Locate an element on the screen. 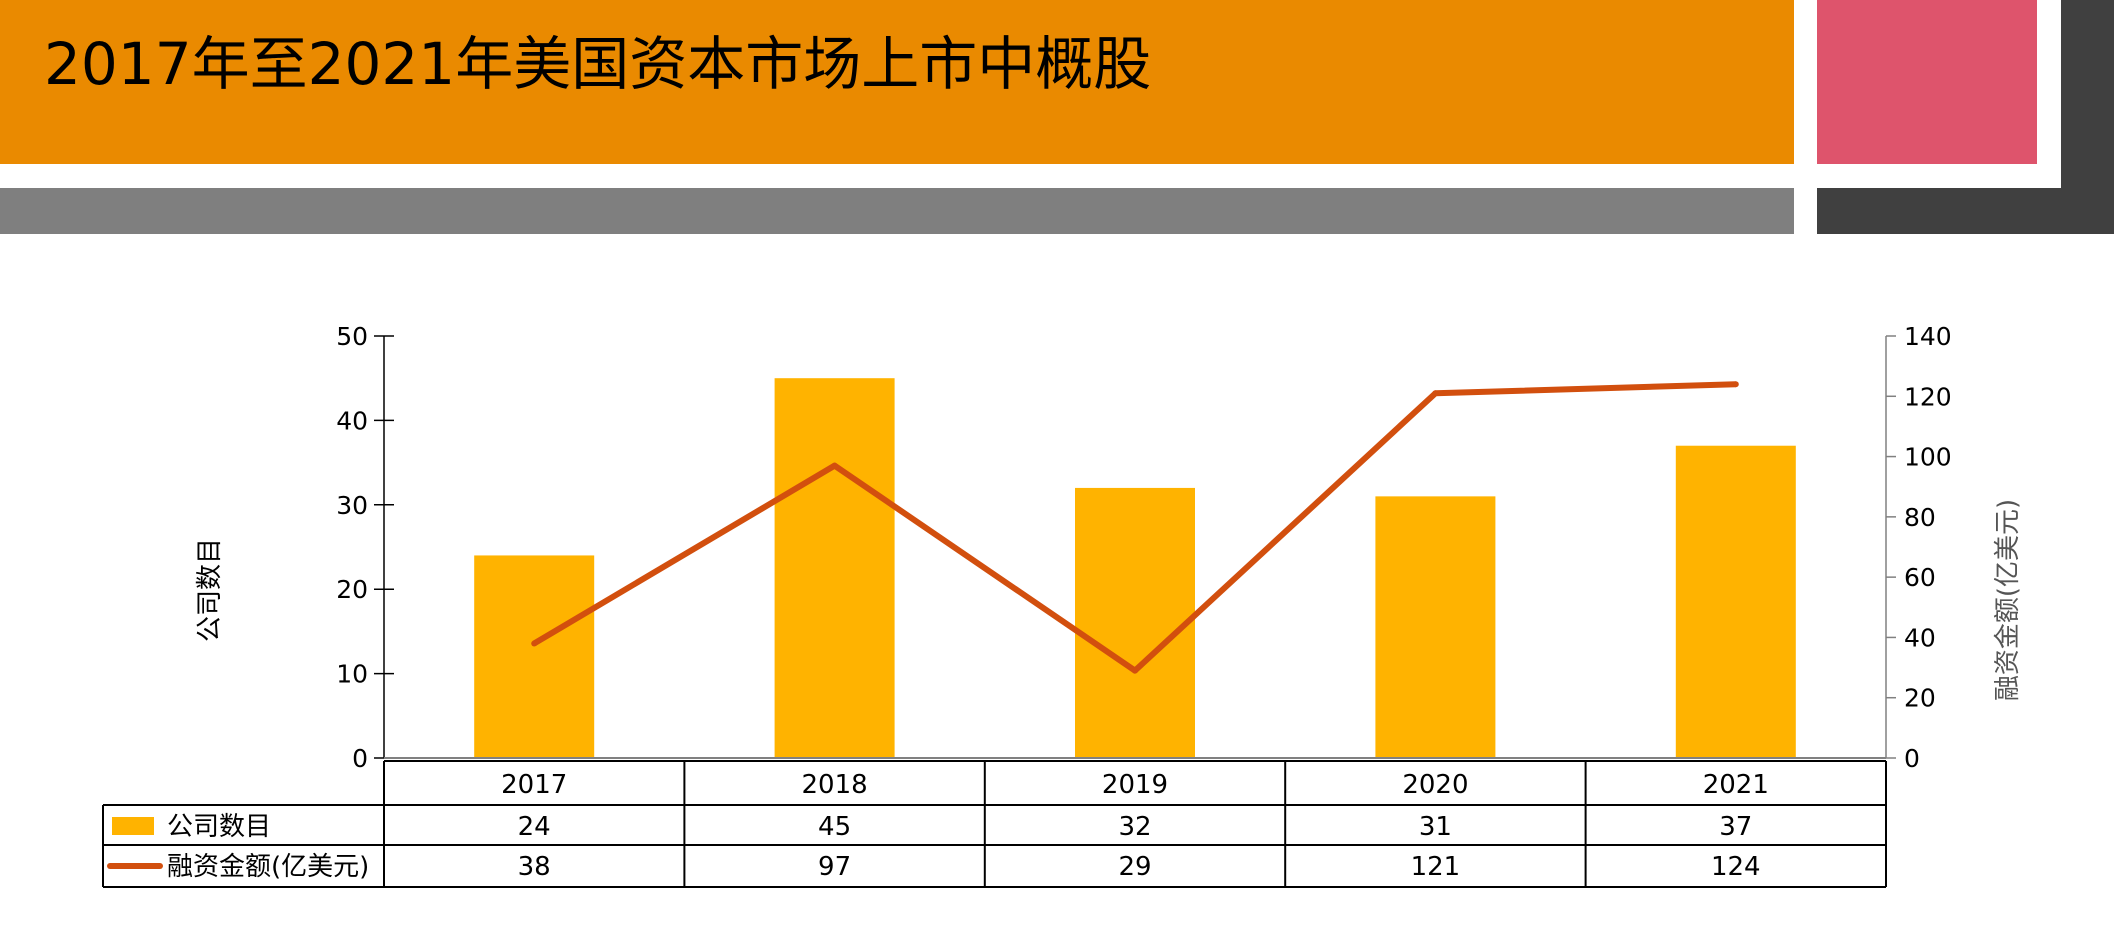 The height and width of the screenshot is (942, 2114). line-point-2021 is located at coordinates (1735, 384).